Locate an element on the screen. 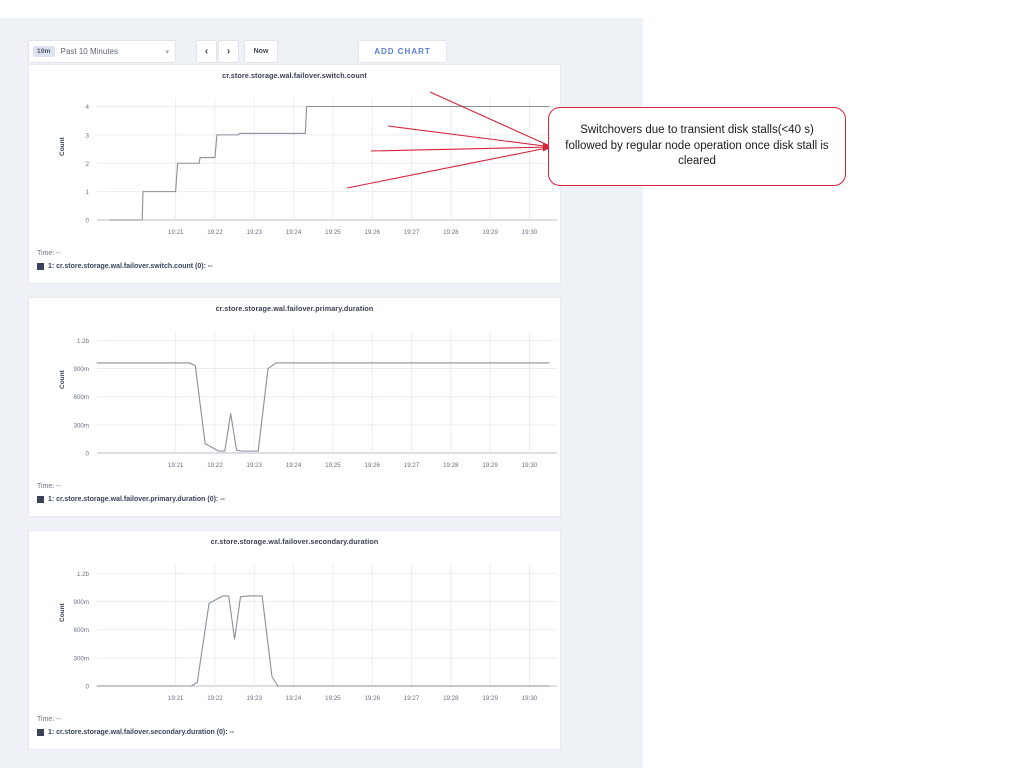  next-range-button: › is located at coordinates (228, 51).